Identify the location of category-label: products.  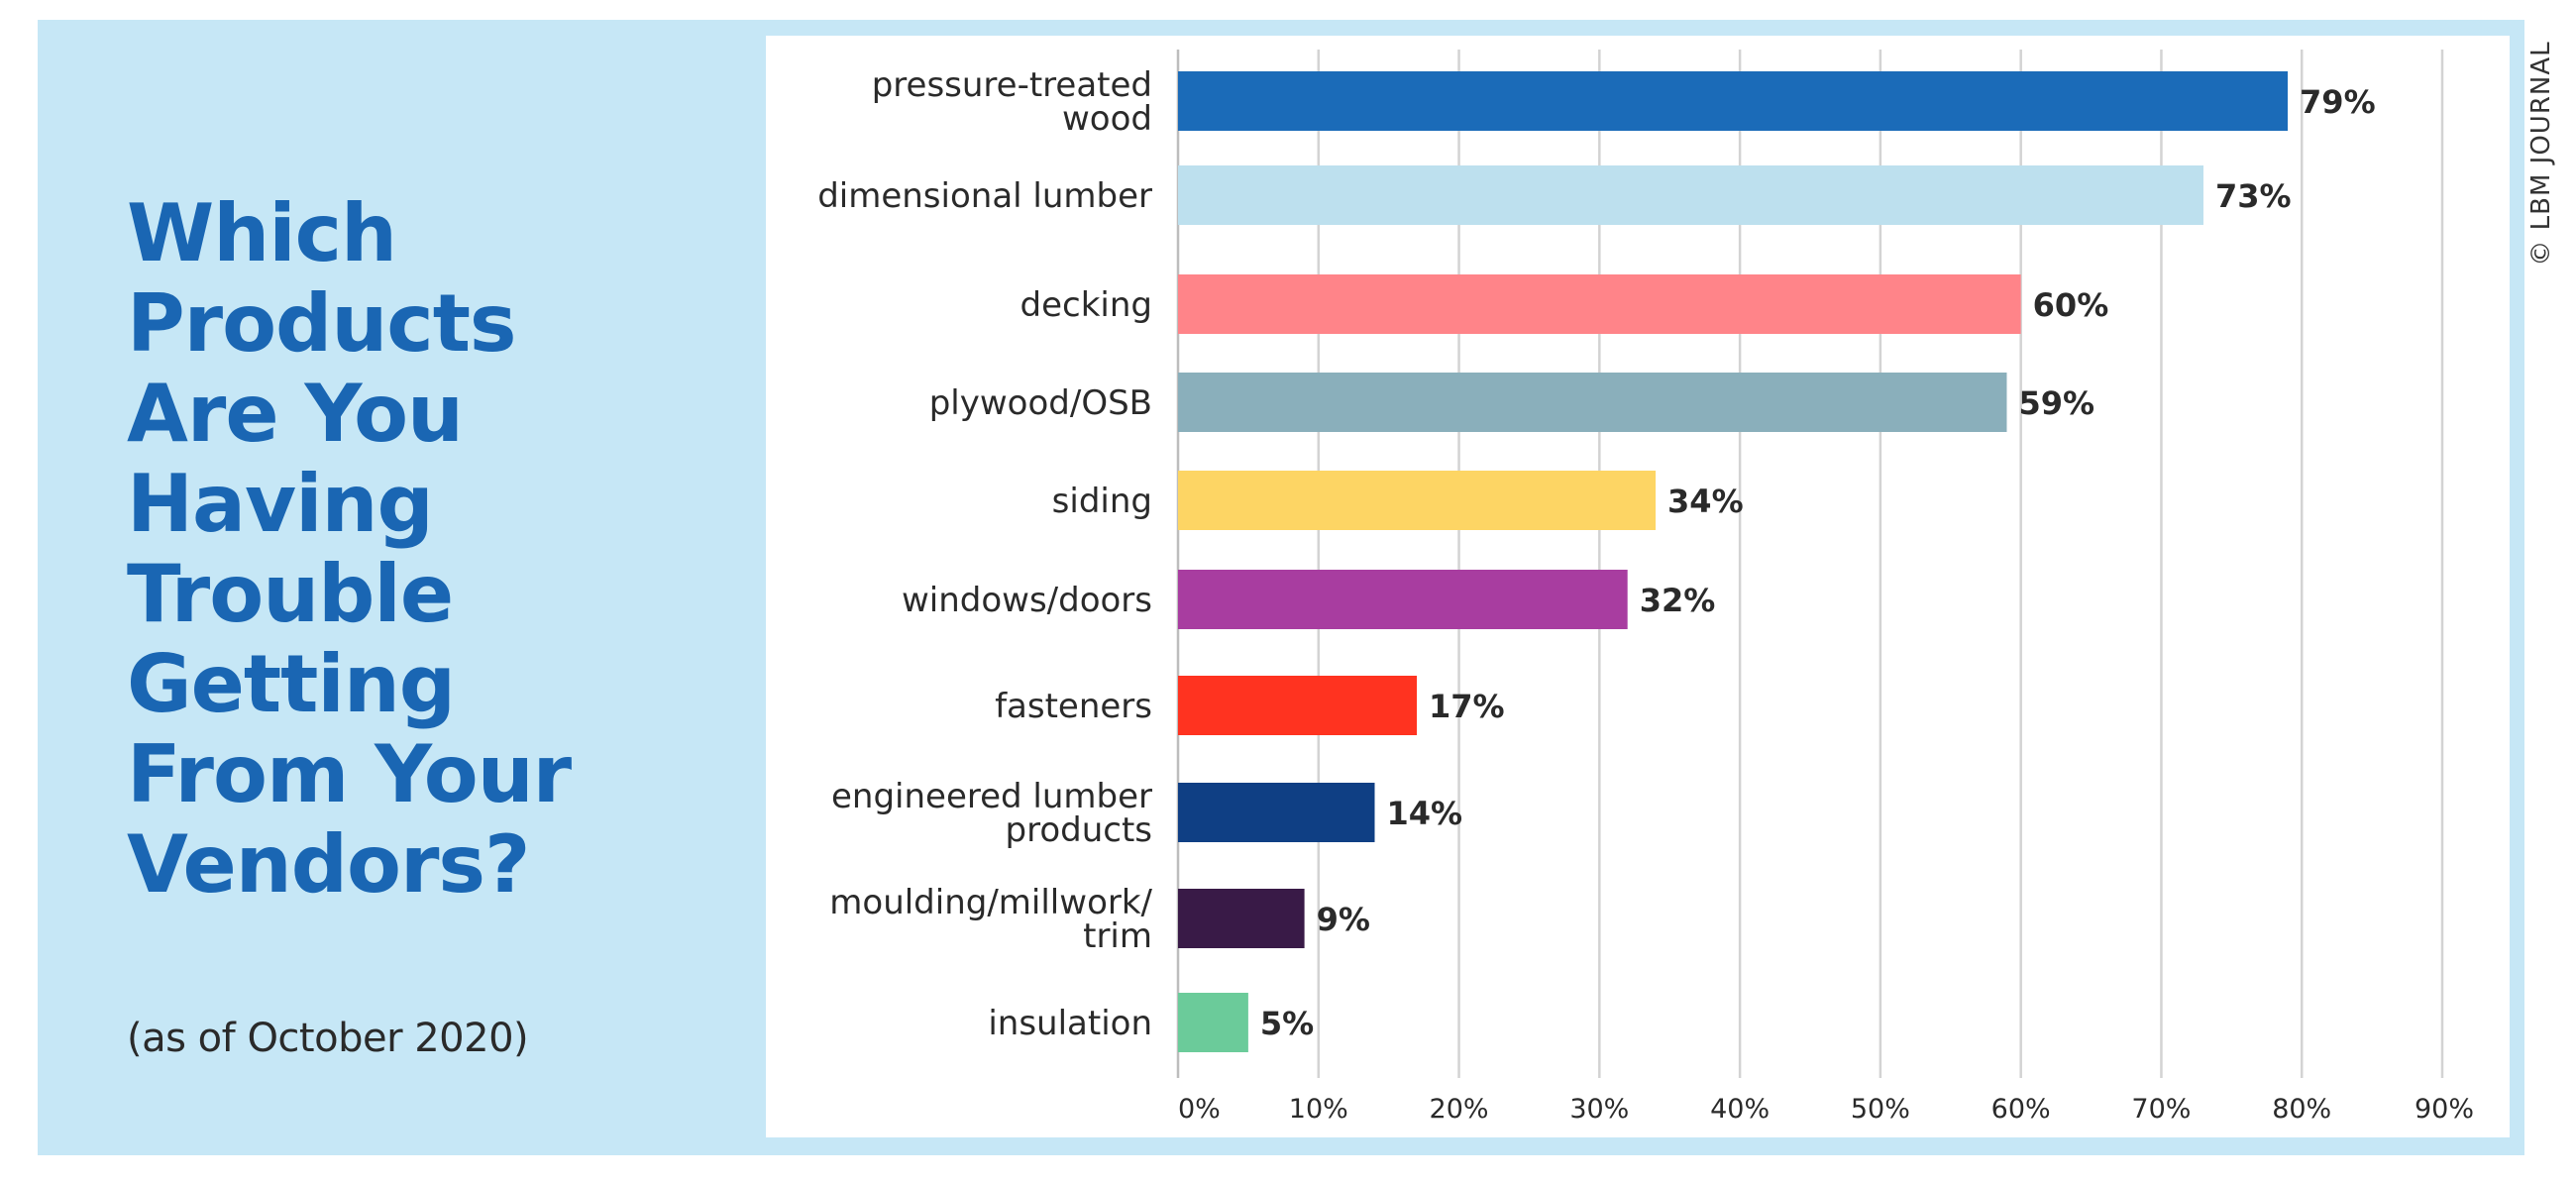
(1079, 830).